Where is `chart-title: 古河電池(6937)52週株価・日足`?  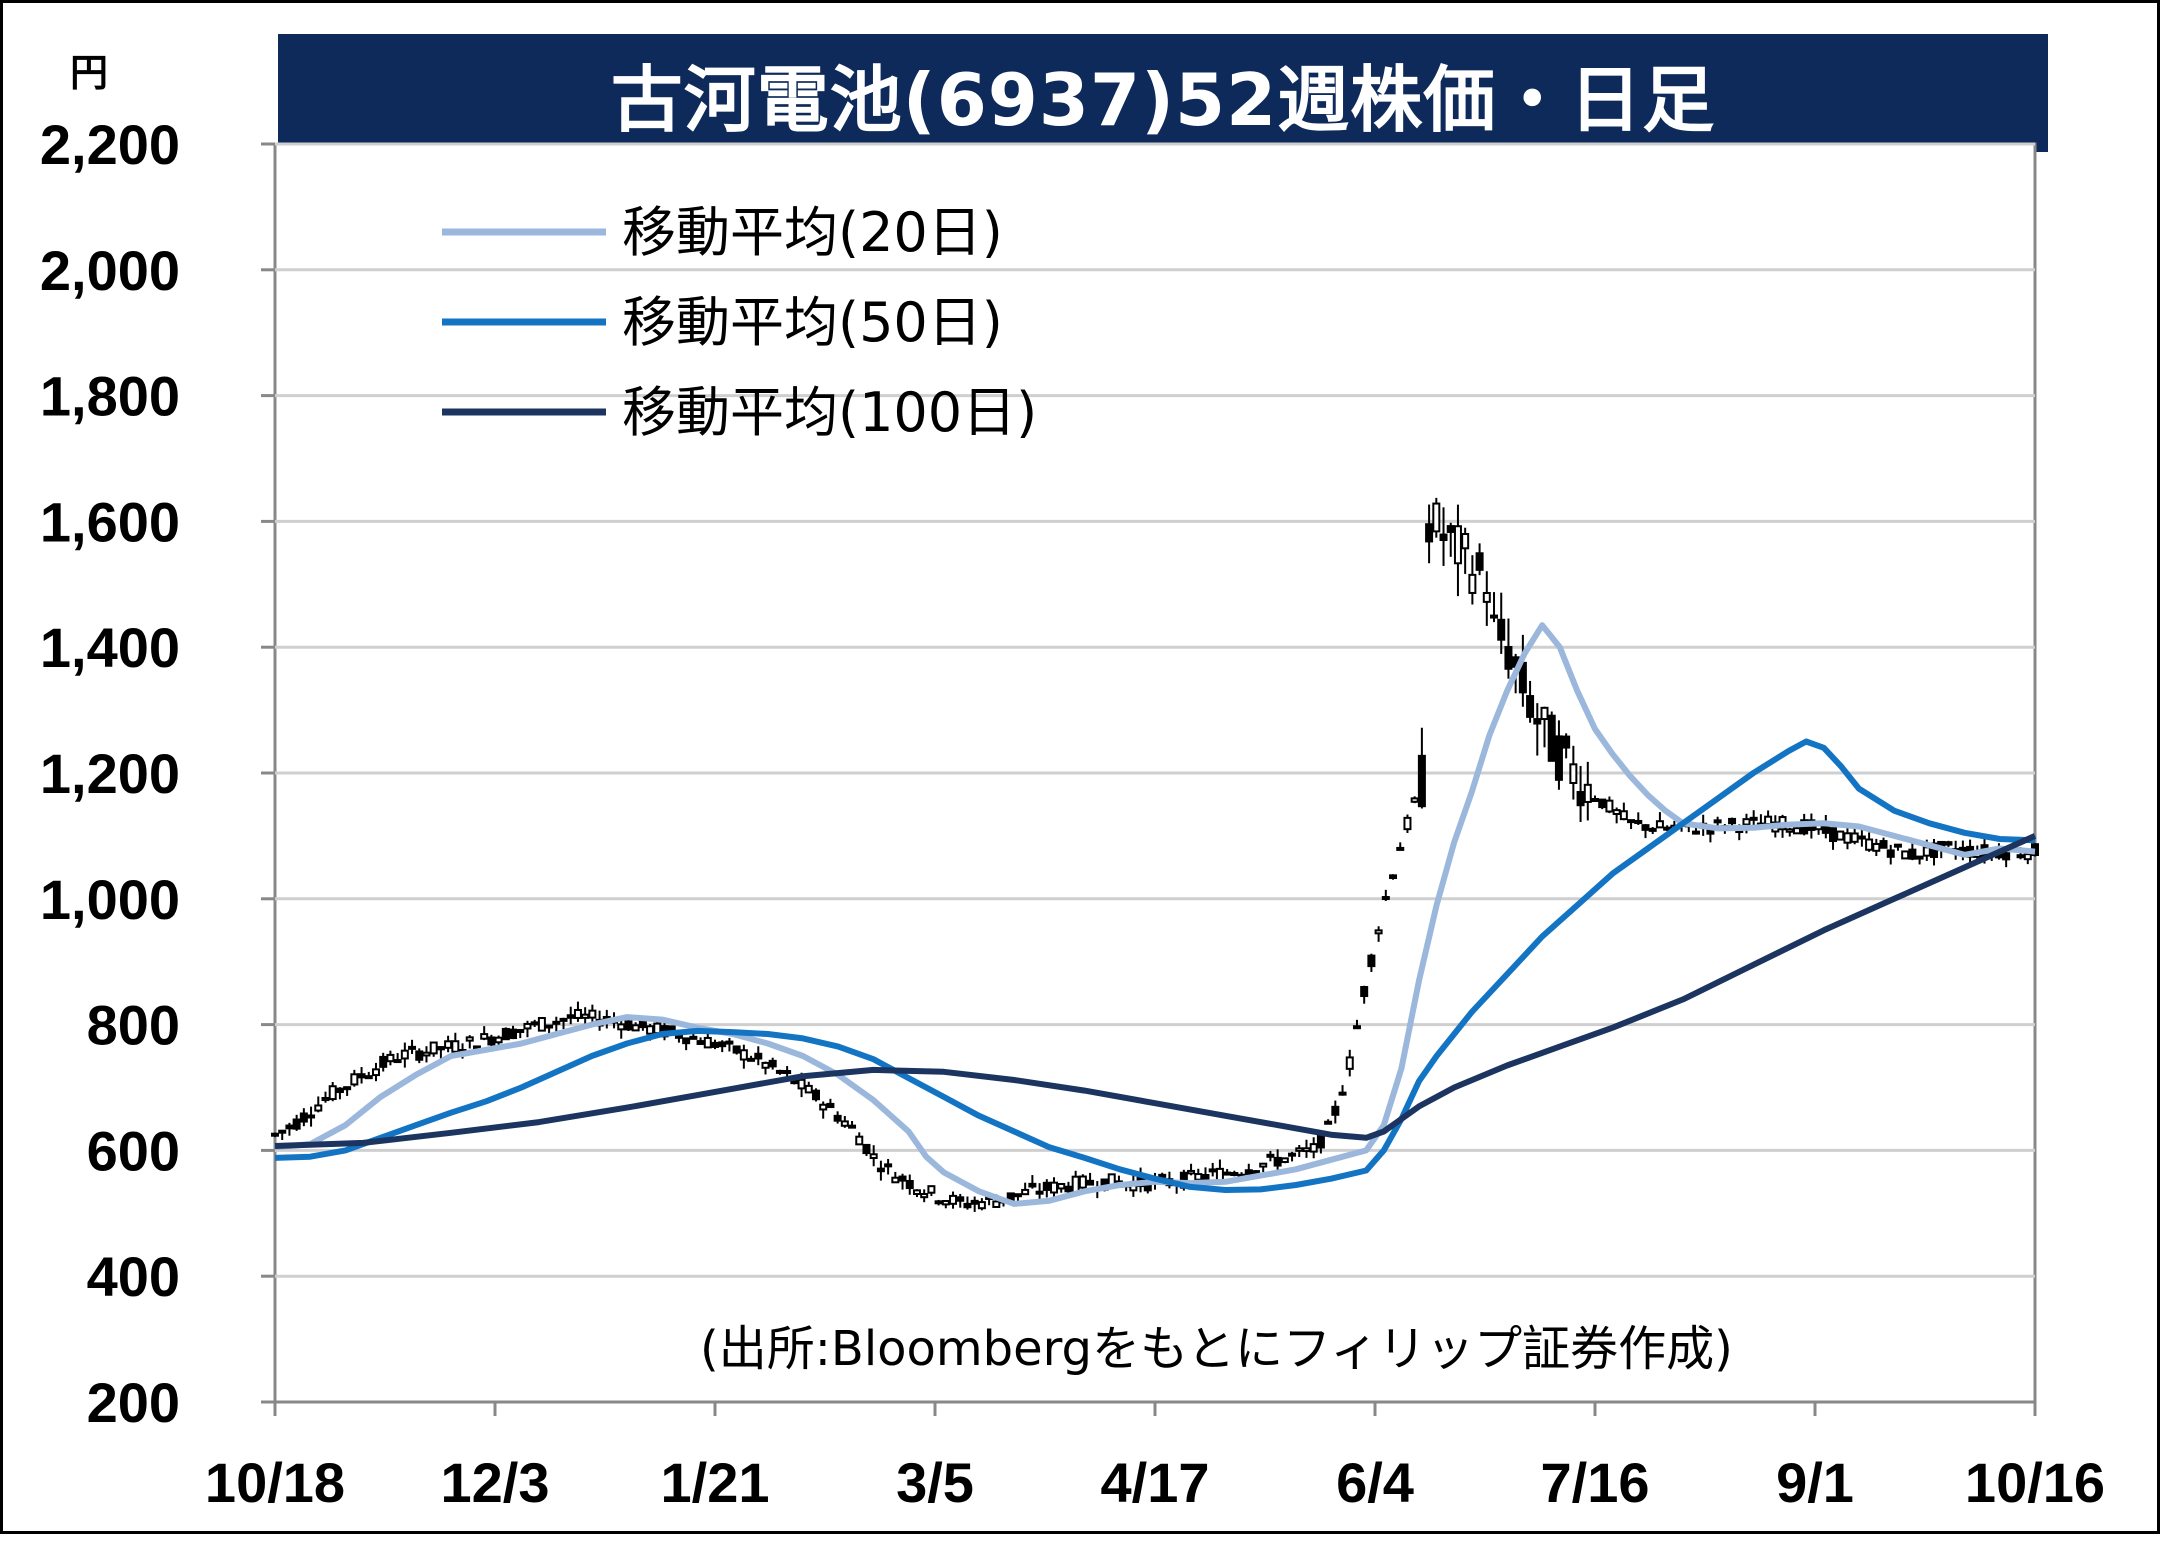
chart-title: 古河電池(6937)52週株価・日足 is located at coordinates (1163, 93).